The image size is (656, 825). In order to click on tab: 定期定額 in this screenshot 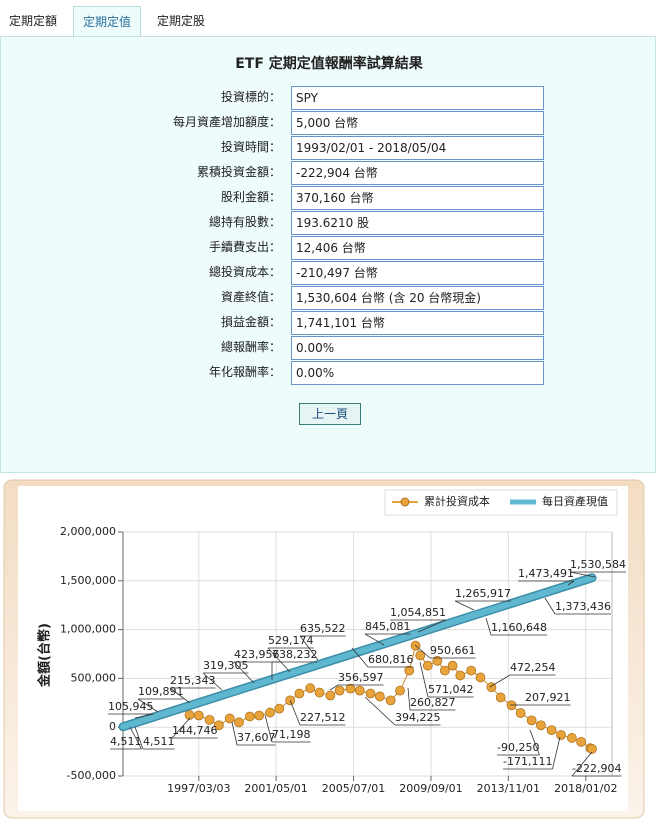, I will do `click(33, 21)`.